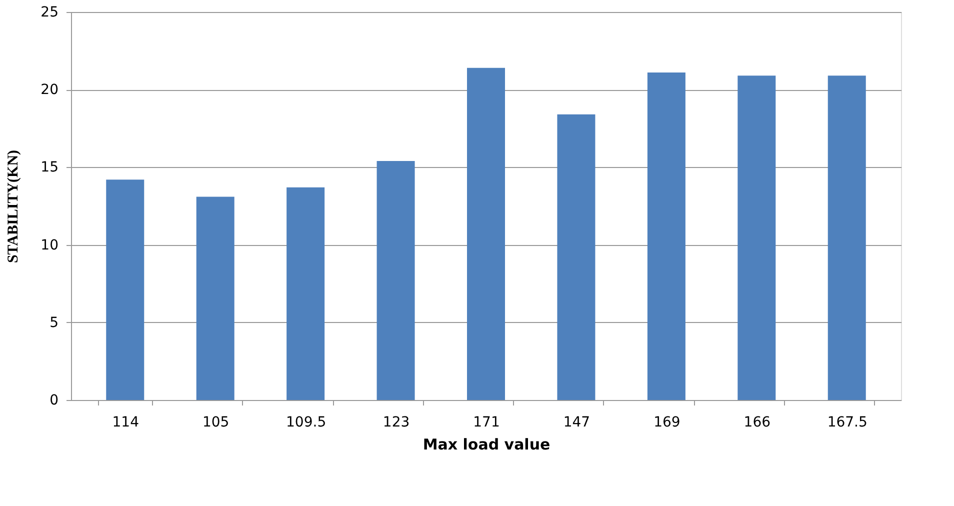 Image resolution: width=954 pixels, height=506 pixels. I want to click on y-tick-label: 15, so click(49, 168).